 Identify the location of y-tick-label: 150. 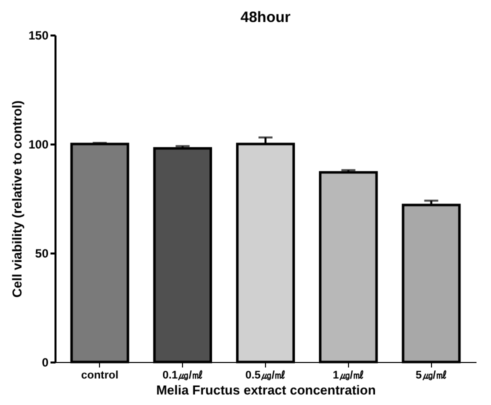
(38, 35).